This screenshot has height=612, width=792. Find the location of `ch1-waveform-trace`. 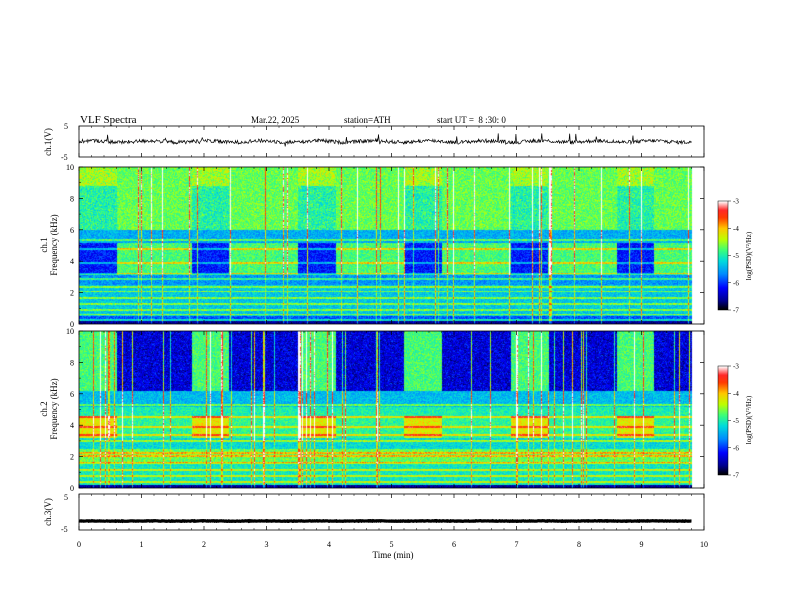

ch1-waveform-trace is located at coordinates (385, 140).